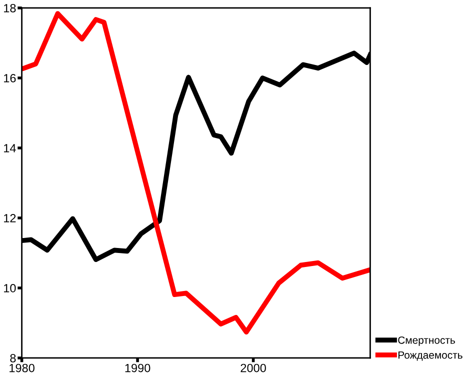 The width and height of the screenshot is (474, 378). What do you see at coordinates (10, 148) in the screenshot?
I see `y-tick-label: 14` at bounding box center [10, 148].